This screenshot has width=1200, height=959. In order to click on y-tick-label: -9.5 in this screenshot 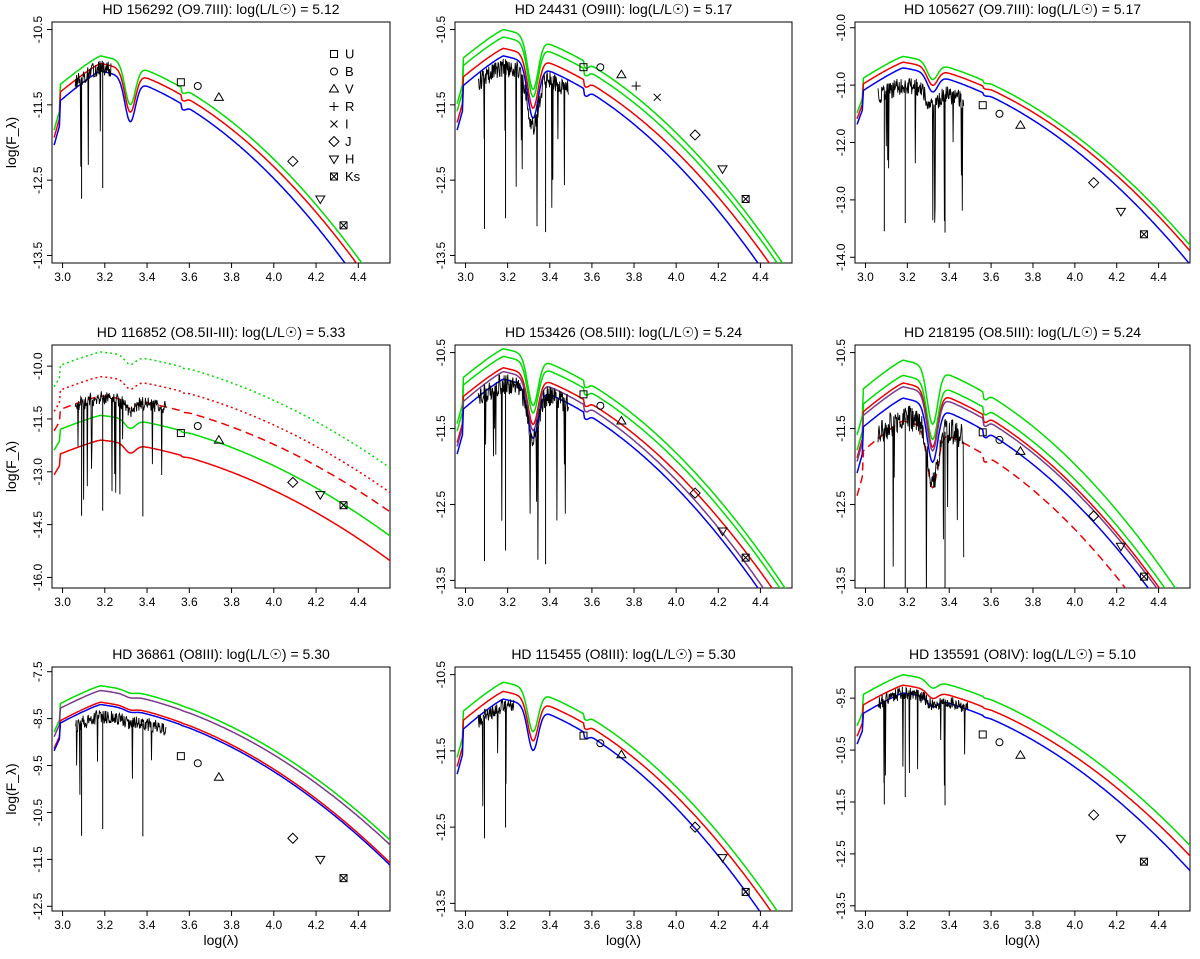, I will do `click(38, 765)`.